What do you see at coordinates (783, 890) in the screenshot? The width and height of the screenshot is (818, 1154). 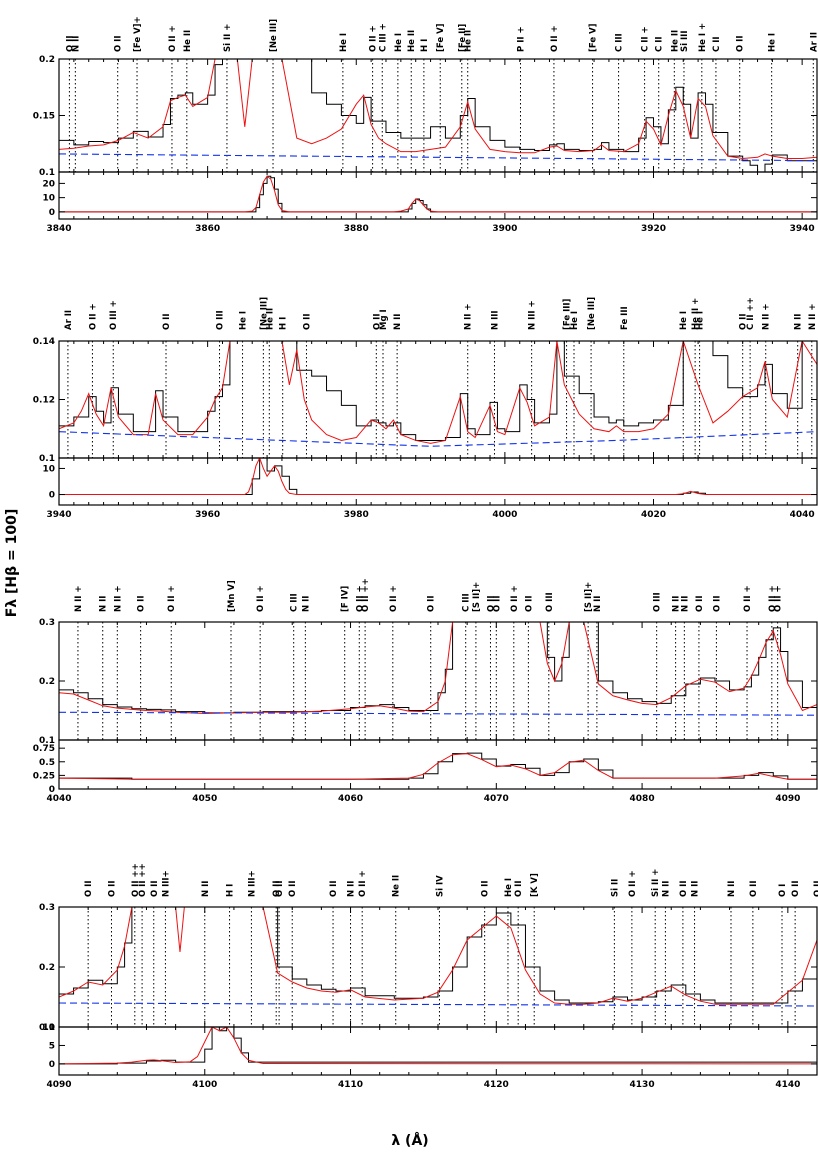 I see `line-id-label: O I` at bounding box center [783, 890].